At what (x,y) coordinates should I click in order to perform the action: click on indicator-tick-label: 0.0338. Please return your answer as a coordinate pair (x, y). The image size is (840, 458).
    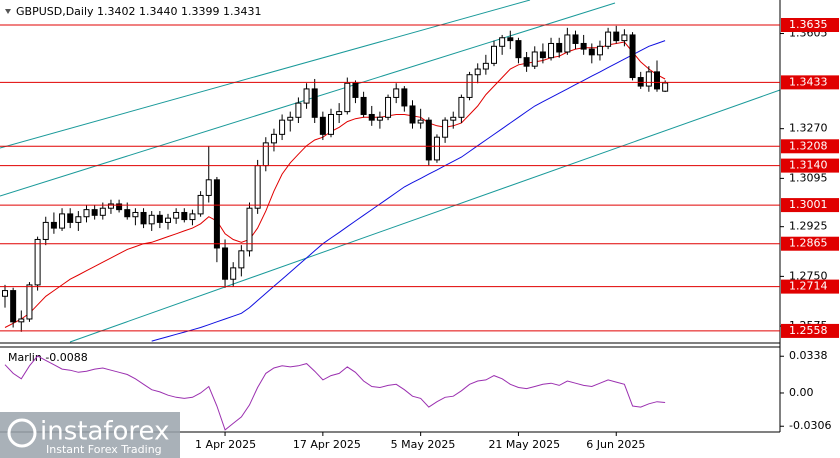
    Looking at the image, I should click on (808, 355).